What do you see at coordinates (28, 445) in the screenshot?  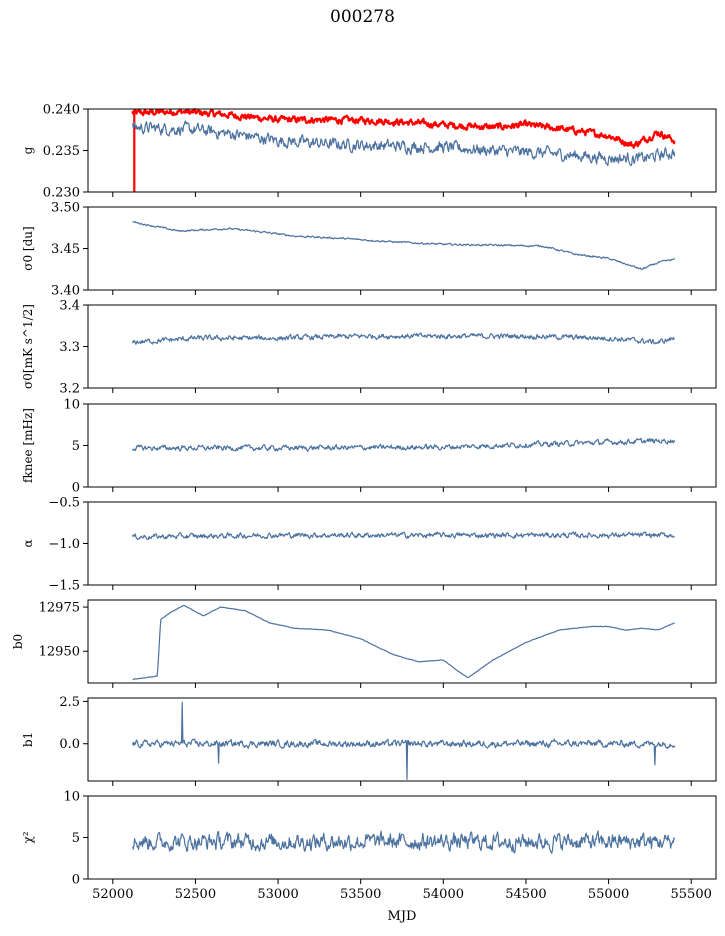 I see `y-axis-label-panel-4: fknee [mHz]` at bounding box center [28, 445].